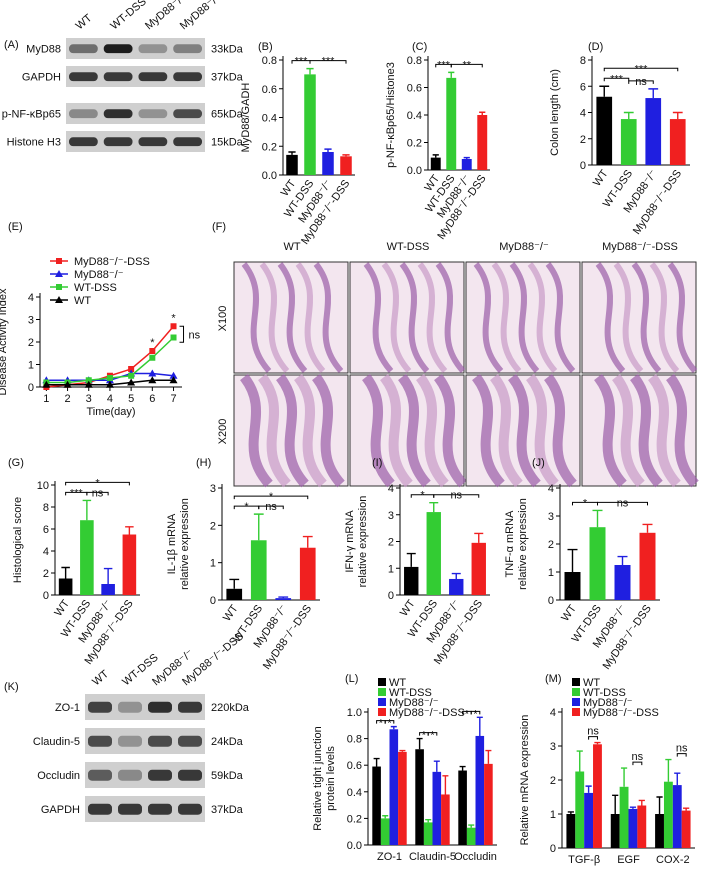  What do you see at coordinates (31, 115) in the screenshot?
I see `row-label: p-NF-κBp65` at bounding box center [31, 115].